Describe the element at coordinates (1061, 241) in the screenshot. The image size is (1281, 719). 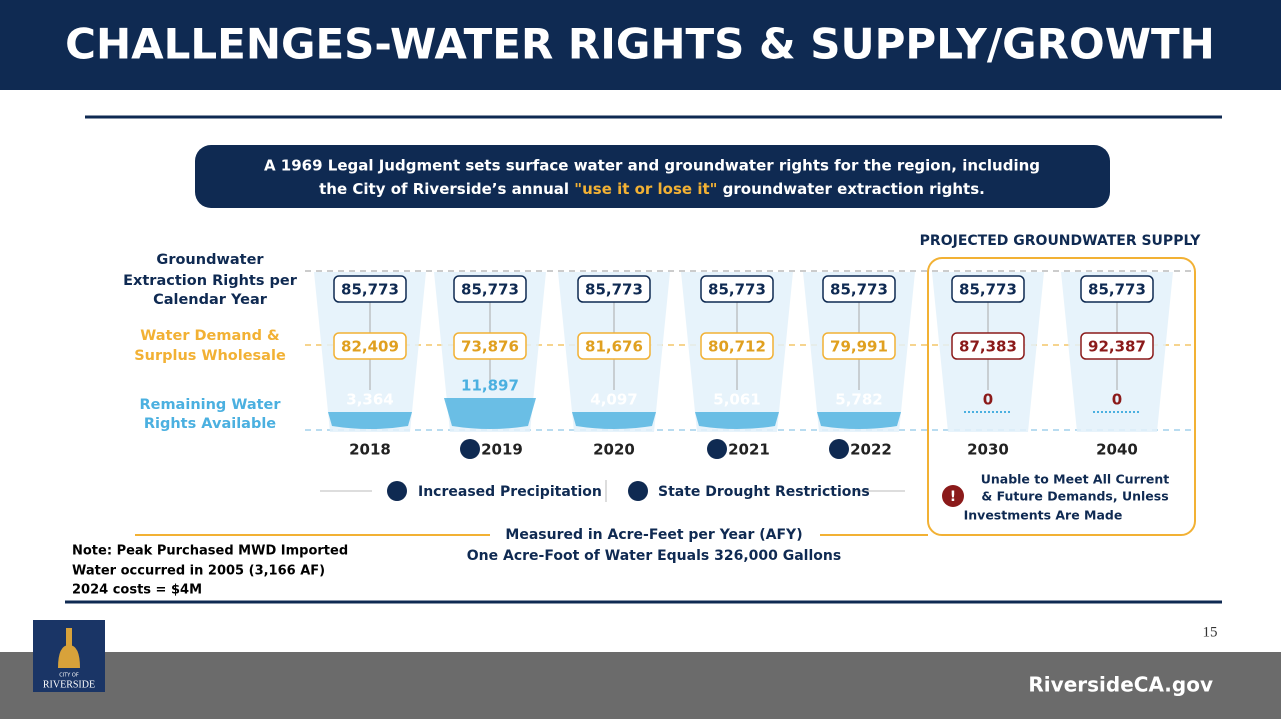
I see `projected-label: PROJECTED GROUNDWATER SUPPLY` at that location.